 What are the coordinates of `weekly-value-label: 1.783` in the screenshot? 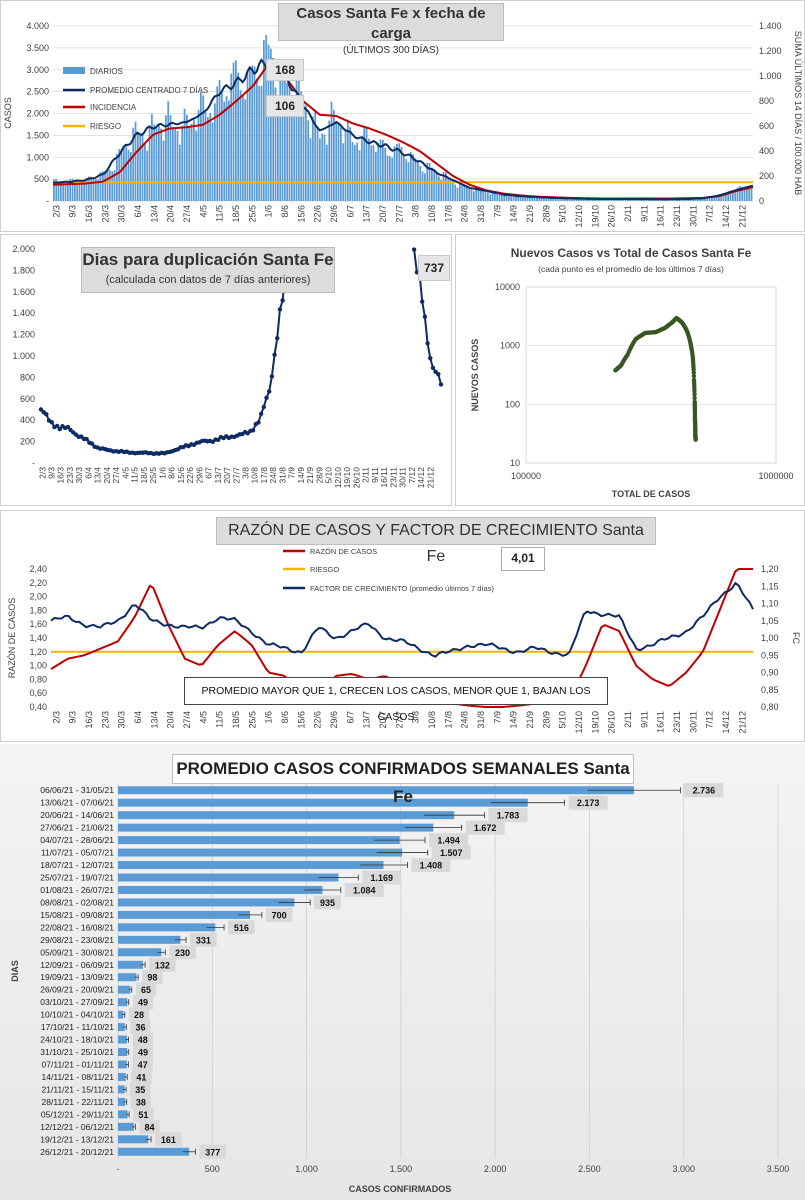 It's located at (508, 816).